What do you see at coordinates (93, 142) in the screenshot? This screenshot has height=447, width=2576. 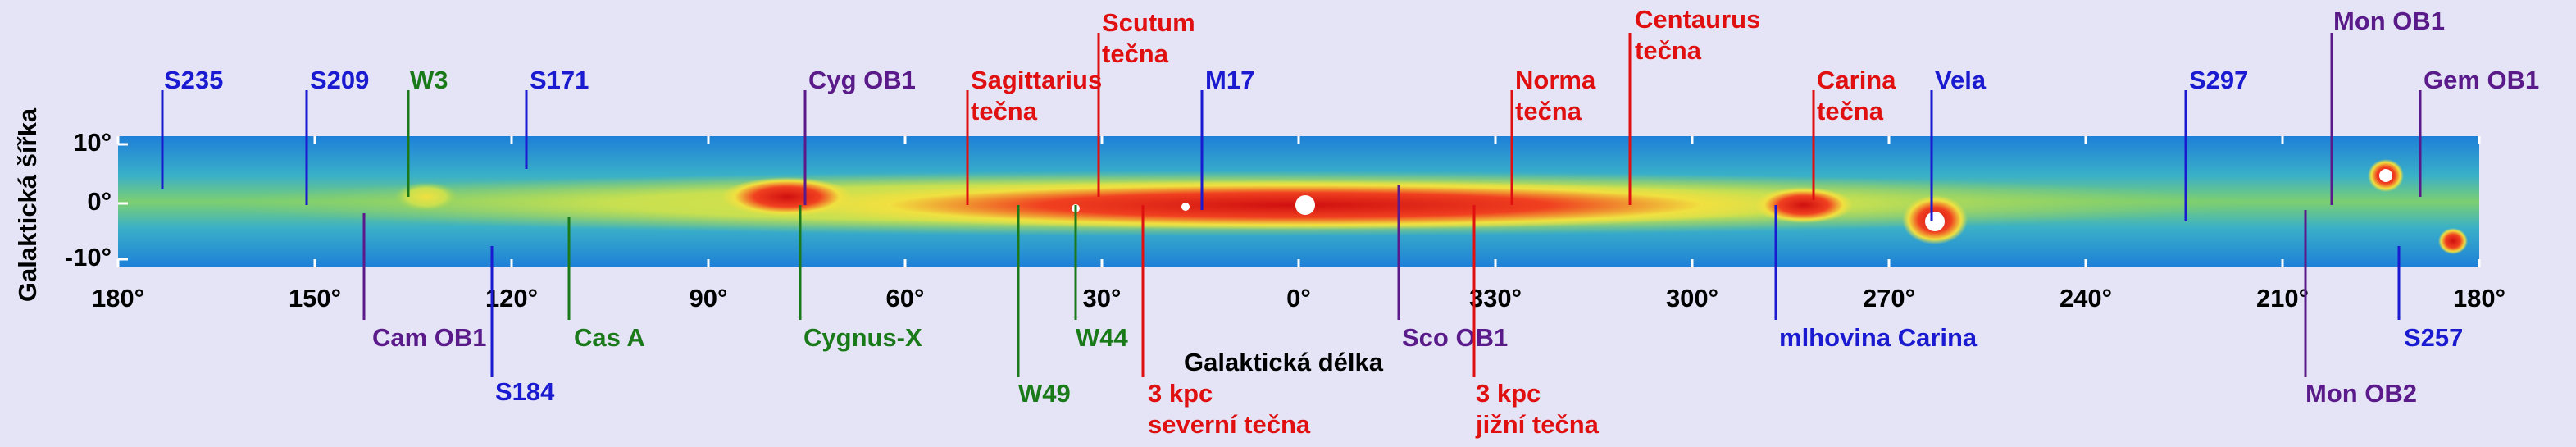 I see `y-tick-label: 10°` at bounding box center [93, 142].